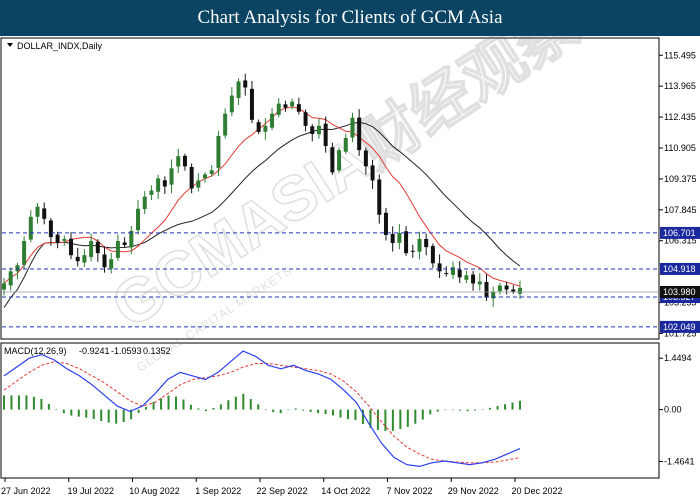 The height and width of the screenshot is (500, 700). Describe the element at coordinates (679, 462) in the screenshot. I see `macd-tick-label: -1.4641` at that location.